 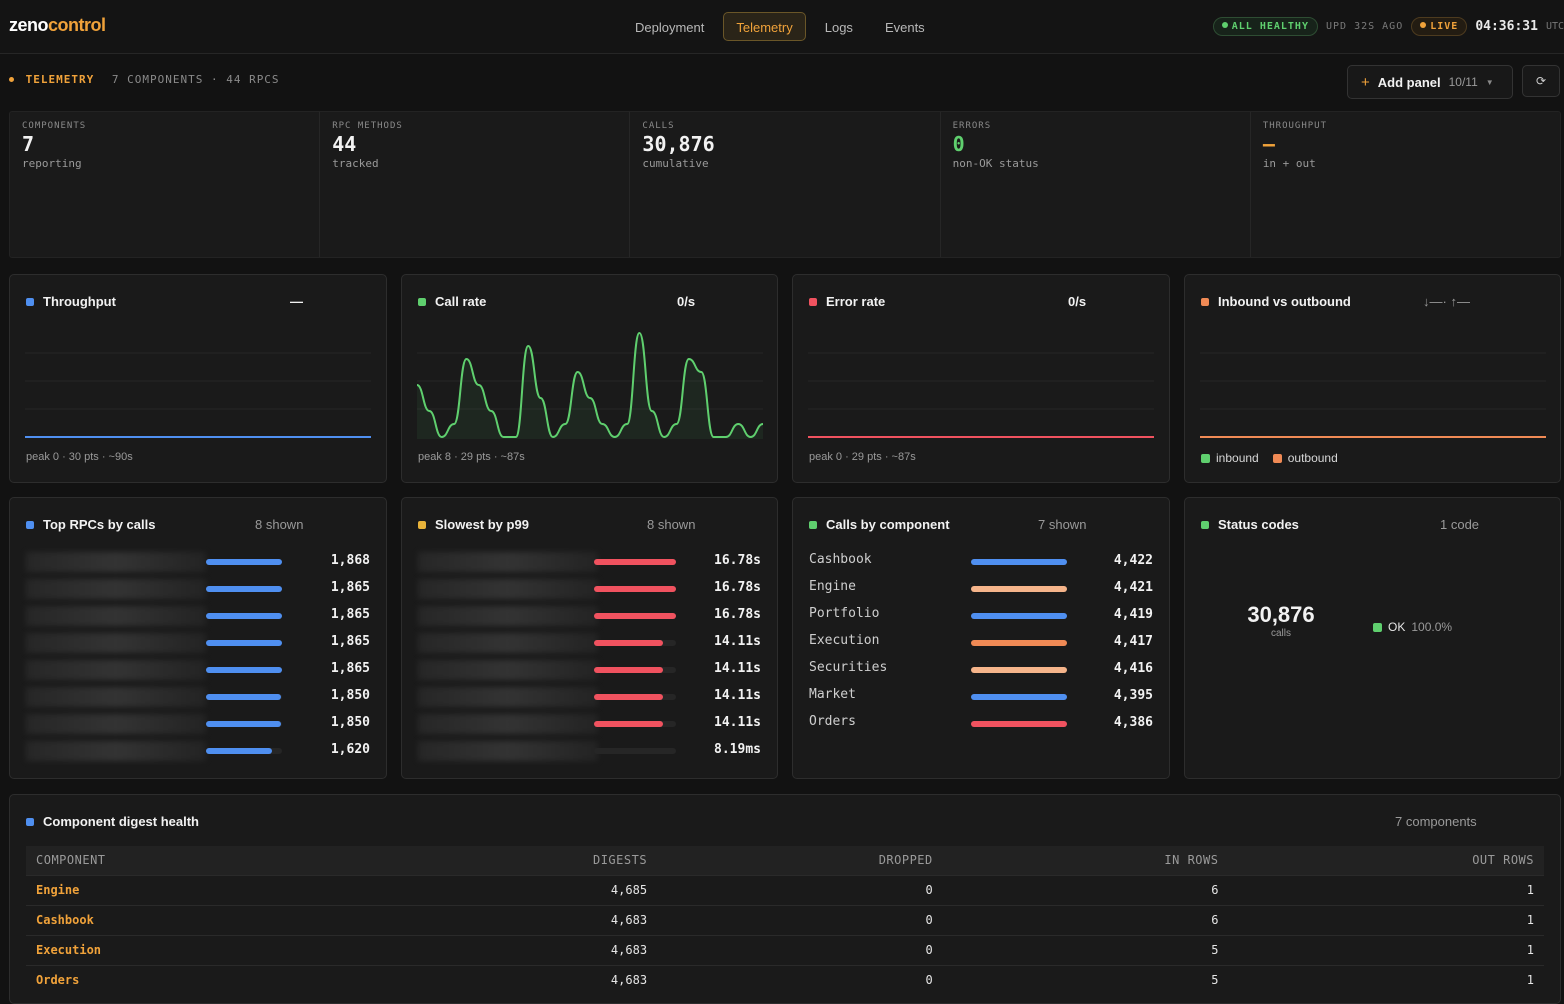 What do you see at coordinates (112, 821) in the screenshot?
I see `panel-title: Component digest health` at bounding box center [112, 821].